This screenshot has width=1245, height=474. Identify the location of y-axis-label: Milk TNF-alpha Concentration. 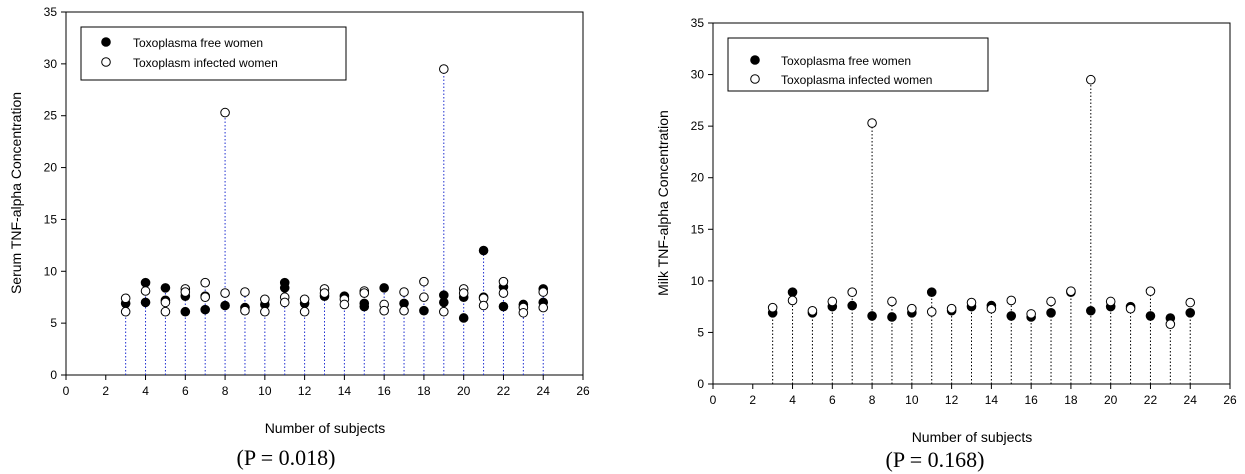
(663, 203).